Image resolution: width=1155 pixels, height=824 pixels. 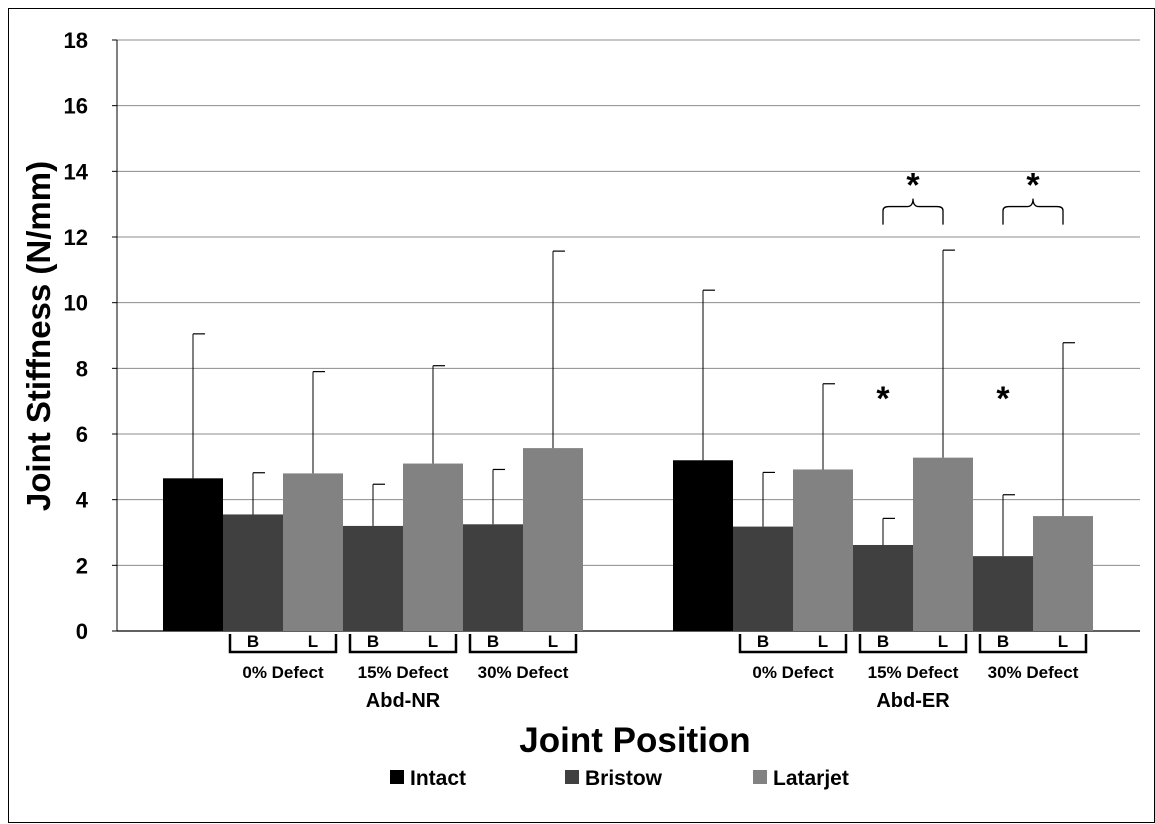 What do you see at coordinates (913, 701) in the screenshot?
I see `group-label: Abd-ER` at bounding box center [913, 701].